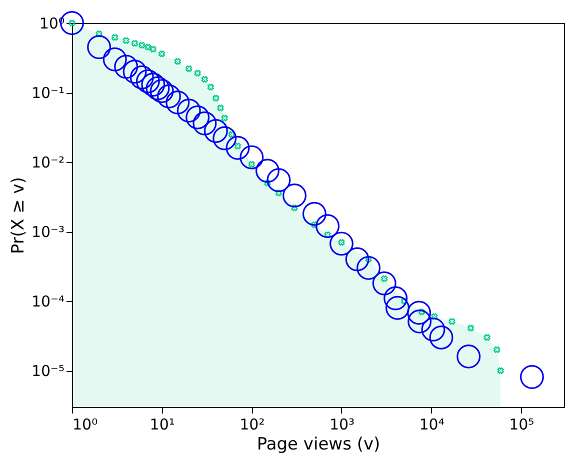 The image size is (582, 465). I want to click on x-tick-label: 10⁵, so click(521, 425).